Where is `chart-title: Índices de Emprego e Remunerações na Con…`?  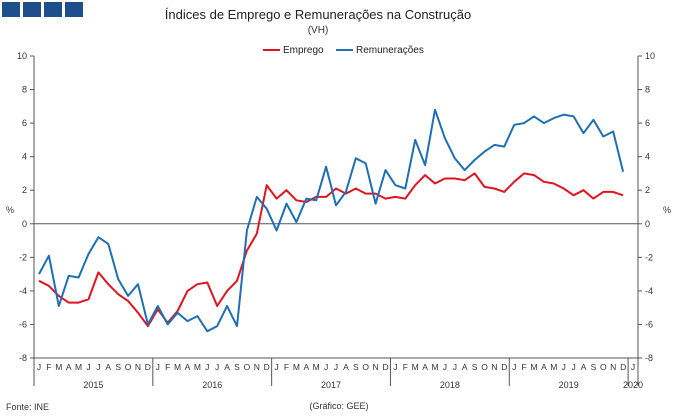 chart-title: Índices de Emprego e Remunerações na Con… is located at coordinates (318, 14).